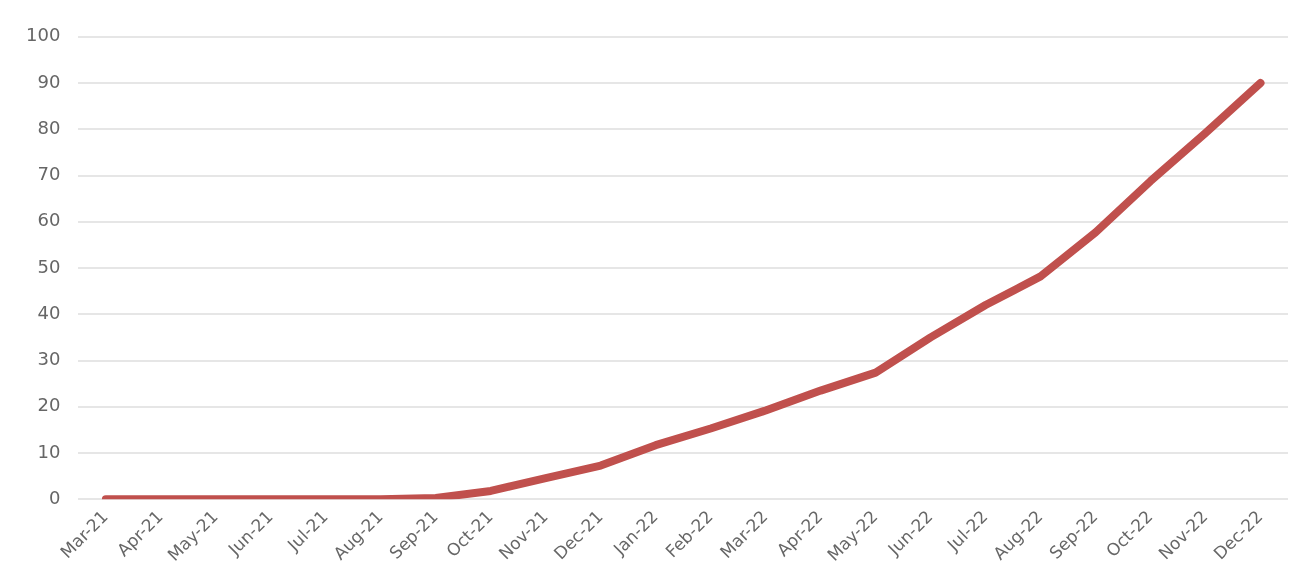 The height and width of the screenshot is (582, 1316). Describe the element at coordinates (49, 127) in the screenshot. I see `y-tick-label: 80` at that location.